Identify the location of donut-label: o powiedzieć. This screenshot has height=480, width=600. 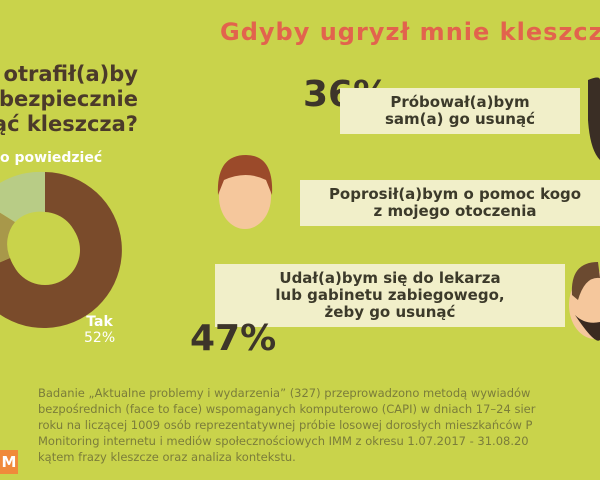
(51, 158).